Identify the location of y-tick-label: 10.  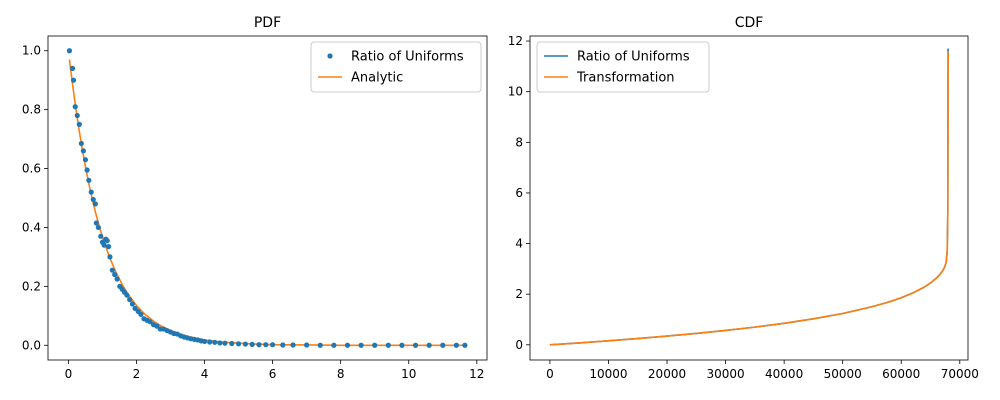
(515, 92).